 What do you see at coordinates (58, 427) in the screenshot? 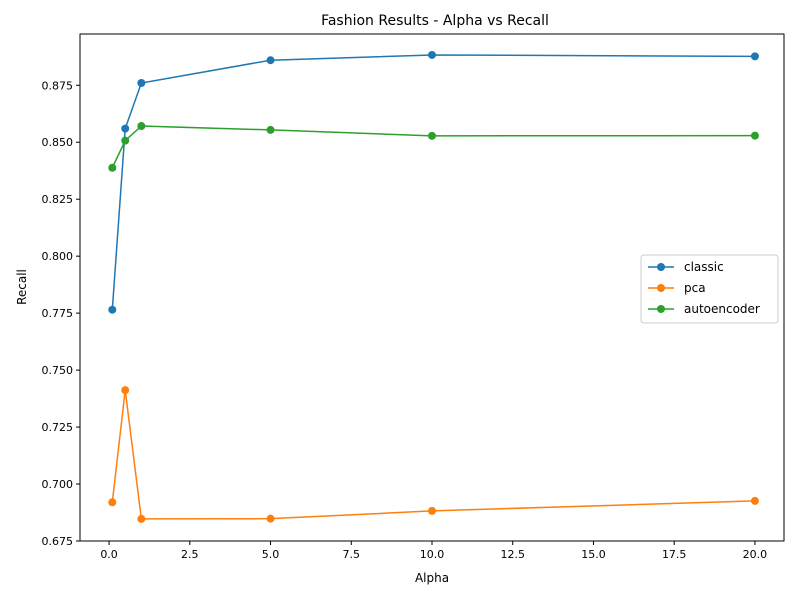
I see `y-tick-label: 0.725` at bounding box center [58, 427].